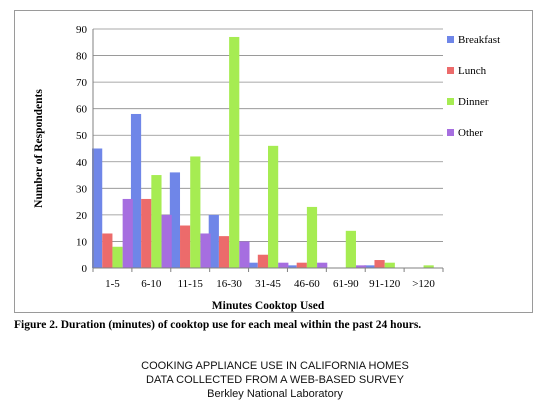 The height and width of the screenshot is (417, 550). I want to click on legend-swatch-dinner, so click(450, 101).